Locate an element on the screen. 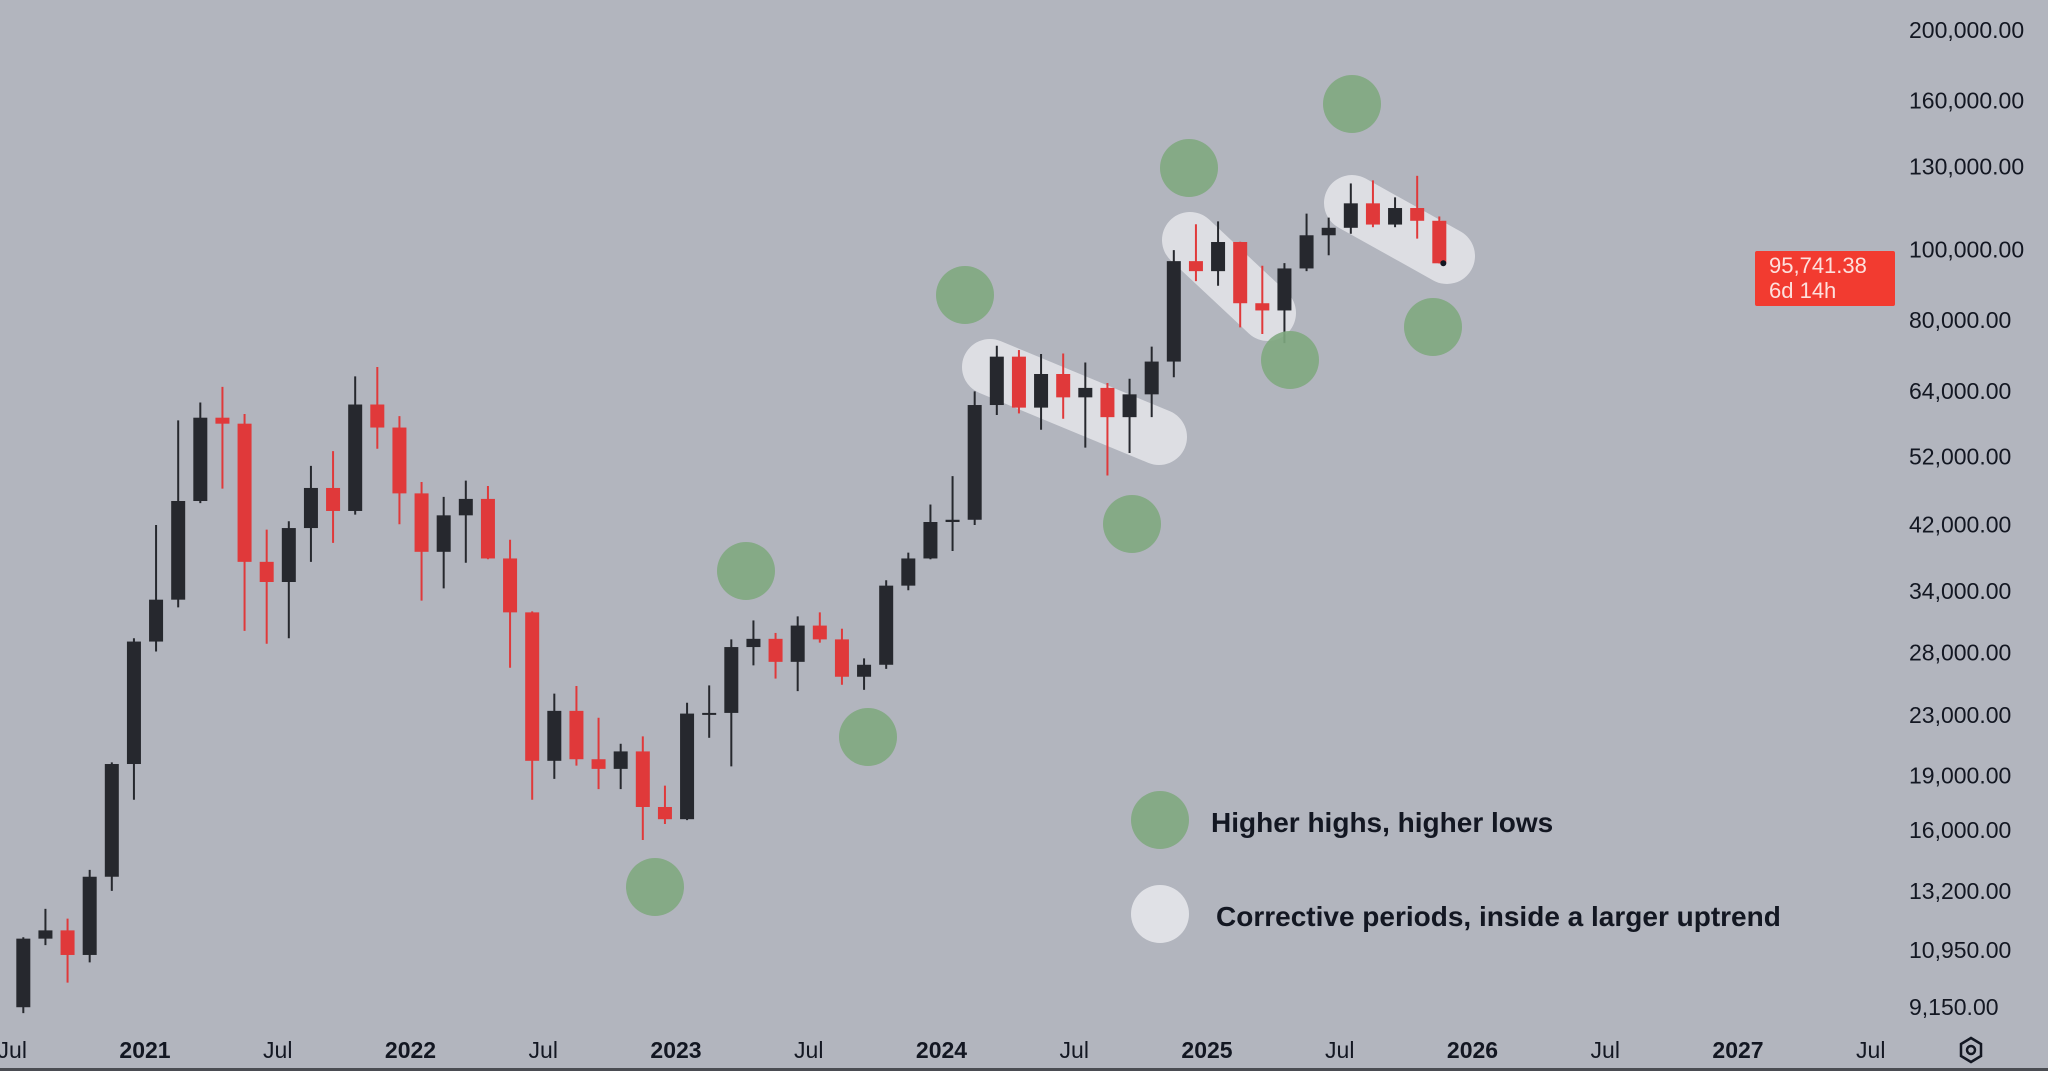  y-tick-label: 80,000.00 is located at coordinates (1960, 320).